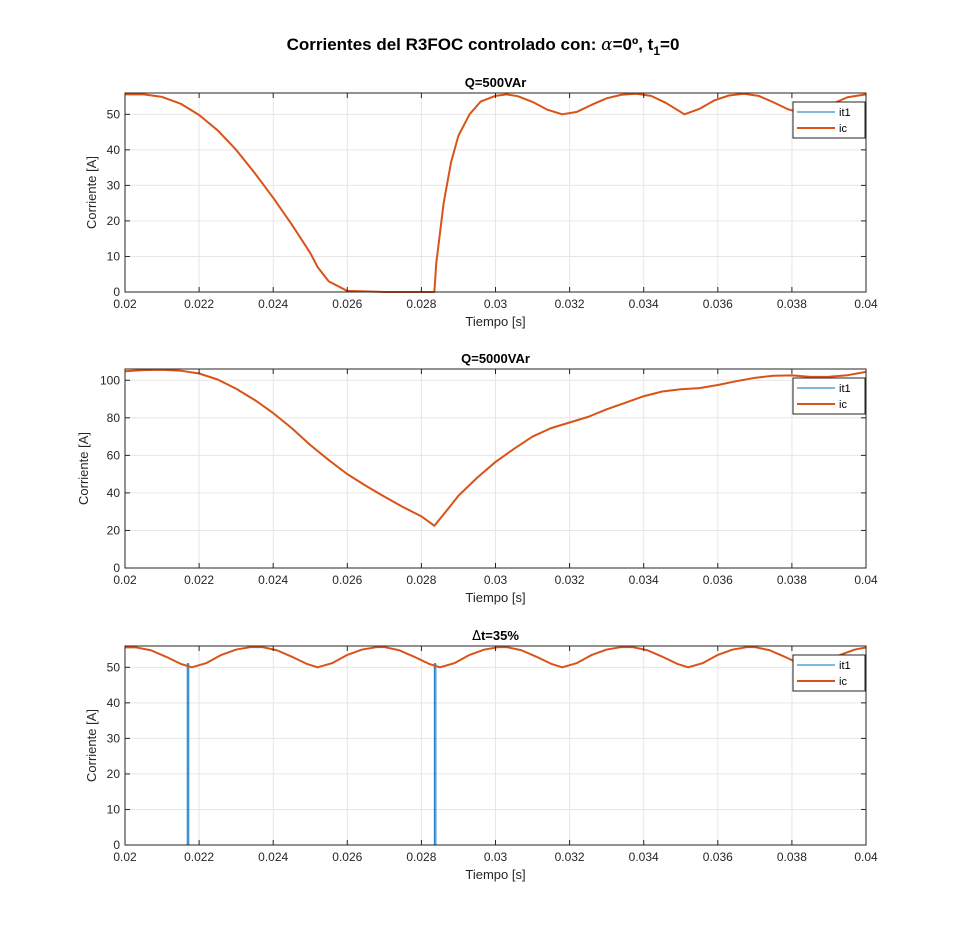 The height and width of the screenshot is (946, 958). Describe the element at coordinates (476, 636) in the screenshot. I see `chart-title-symbol: Δ` at that location.